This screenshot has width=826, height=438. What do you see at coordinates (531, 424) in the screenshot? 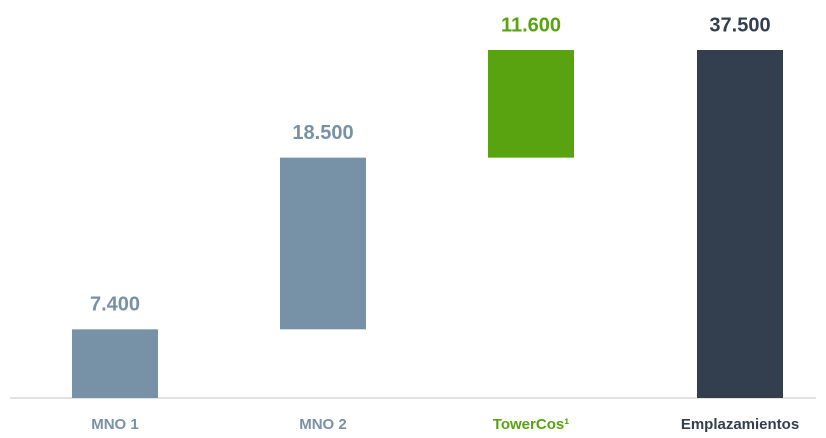
I see `category-label: TowerCos¹` at bounding box center [531, 424].